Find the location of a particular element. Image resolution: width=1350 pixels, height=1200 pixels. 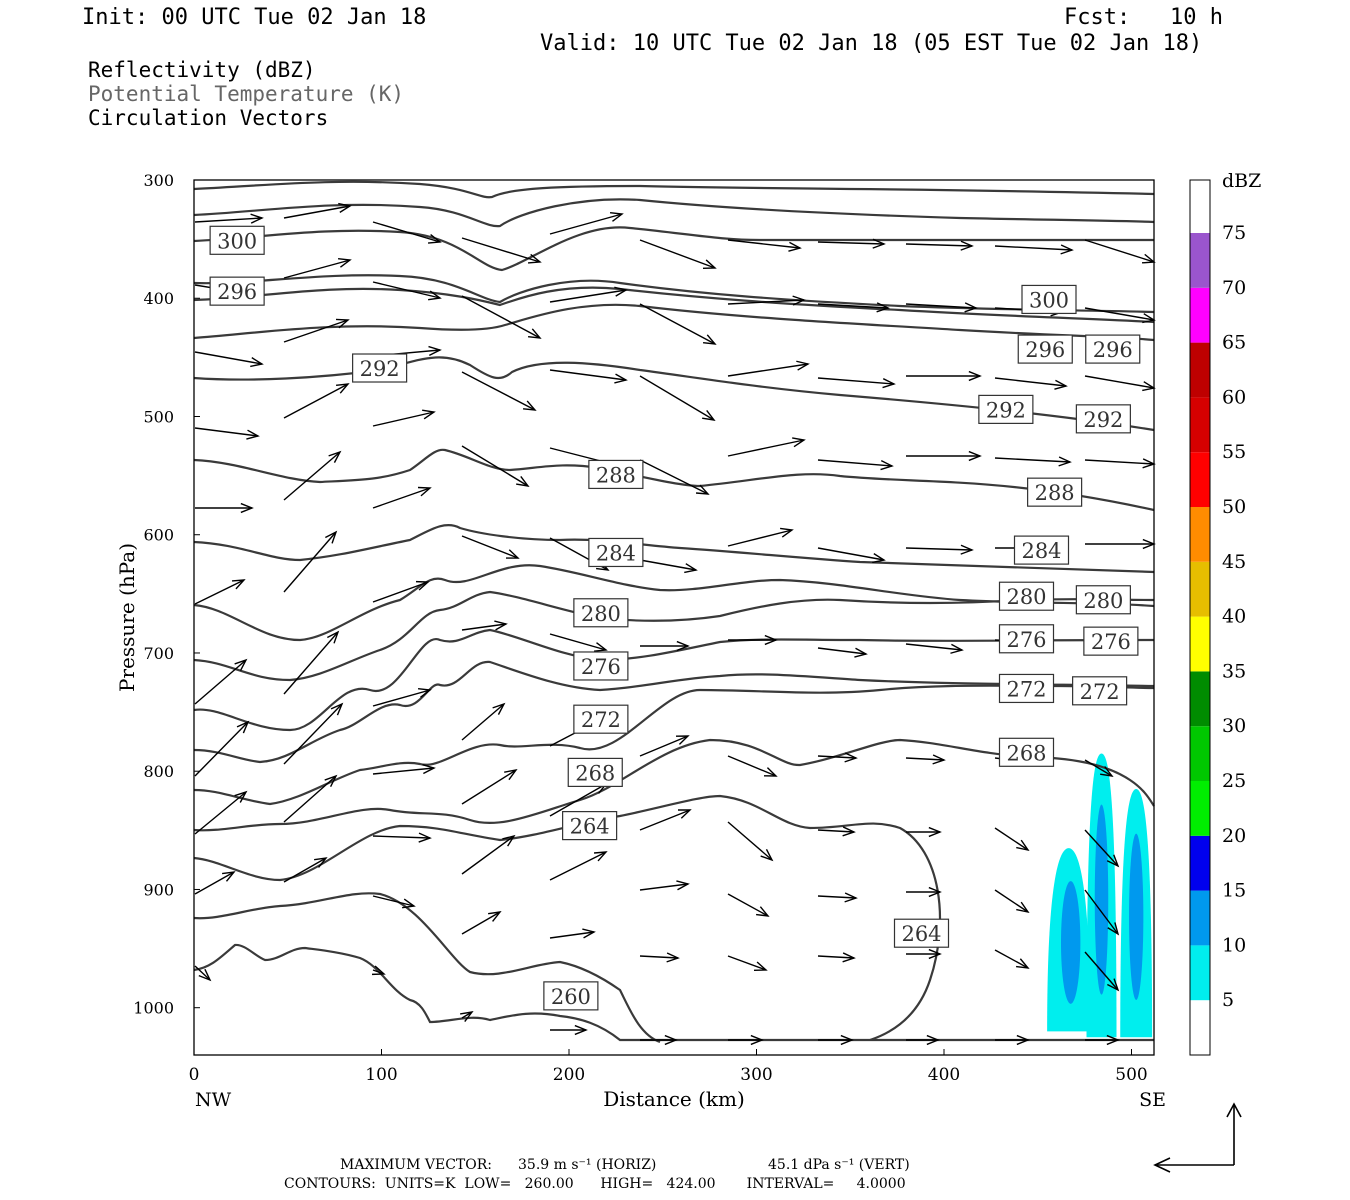

y-tick-label: 1000 is located at coordinates (153, 1008).